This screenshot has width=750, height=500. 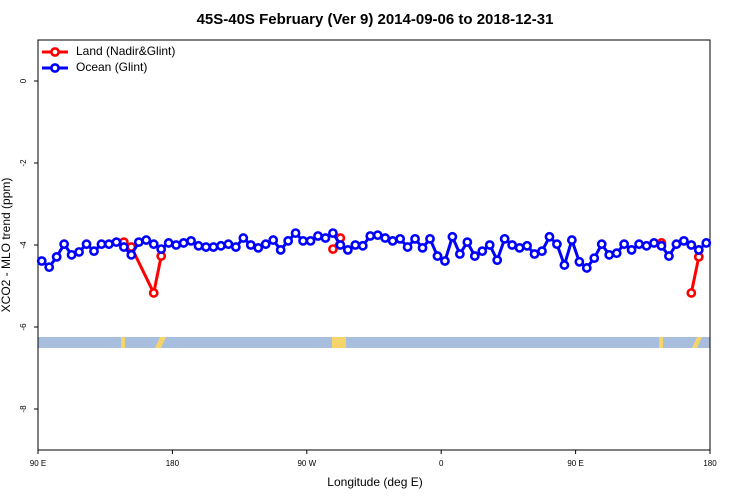 What do you see at coordinates (441, 463) in the screenshot?
I see `x-tick-label: 0` at bounding box center [441, 463].